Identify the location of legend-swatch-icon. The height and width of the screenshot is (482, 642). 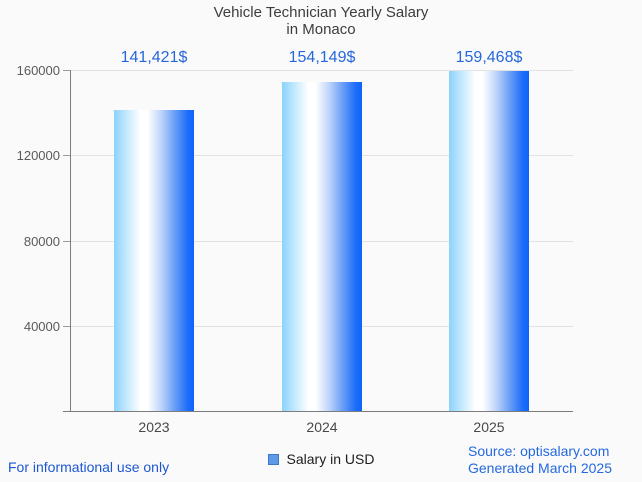
(273, 459).